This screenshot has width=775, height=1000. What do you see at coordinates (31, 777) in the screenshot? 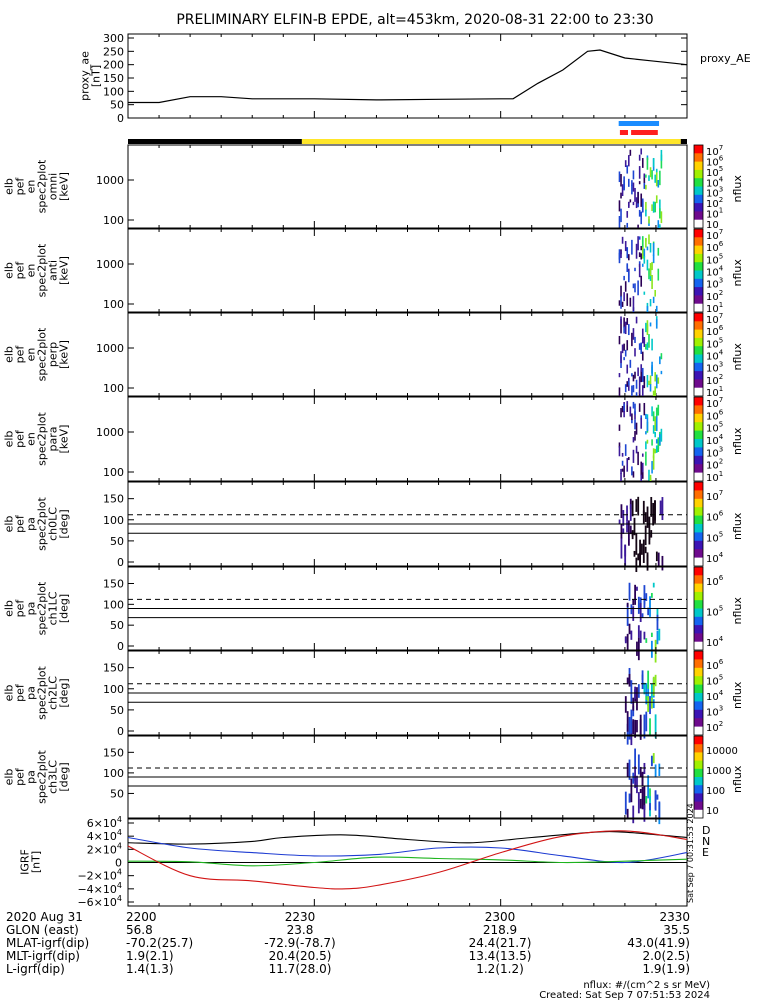
I see `elb_pef_pa_ch3LC-ylabel-line: pa` at bounding box center [31, 777].